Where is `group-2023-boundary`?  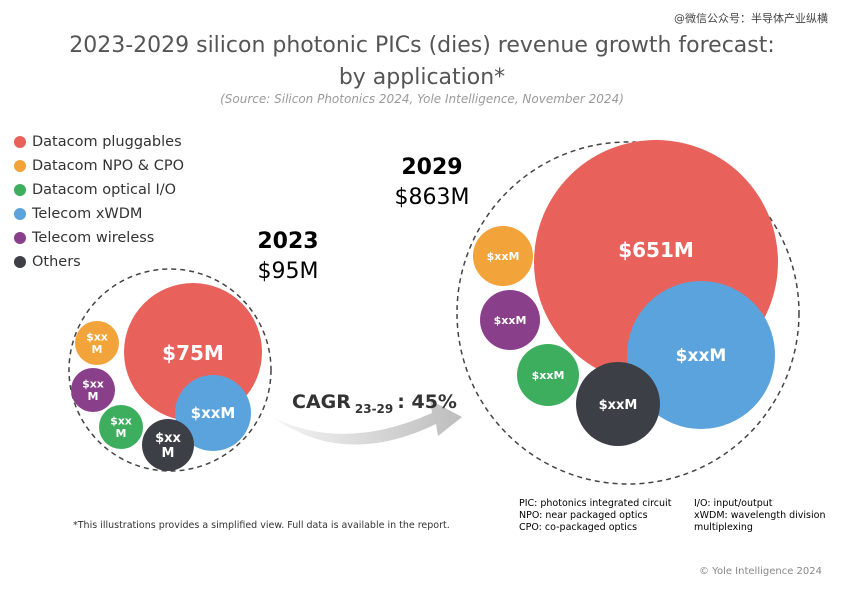
group-2023-boundary is located at coordinates (170, 370).